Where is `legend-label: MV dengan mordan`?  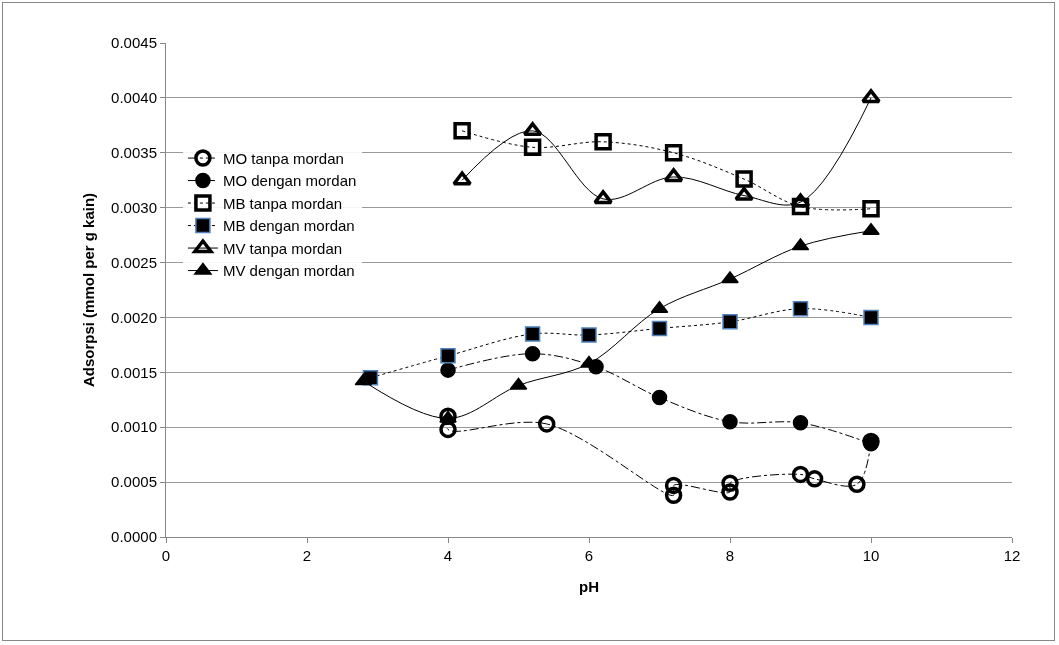
legend-label: MV dengan mordan is located at coordinates (288, 271).